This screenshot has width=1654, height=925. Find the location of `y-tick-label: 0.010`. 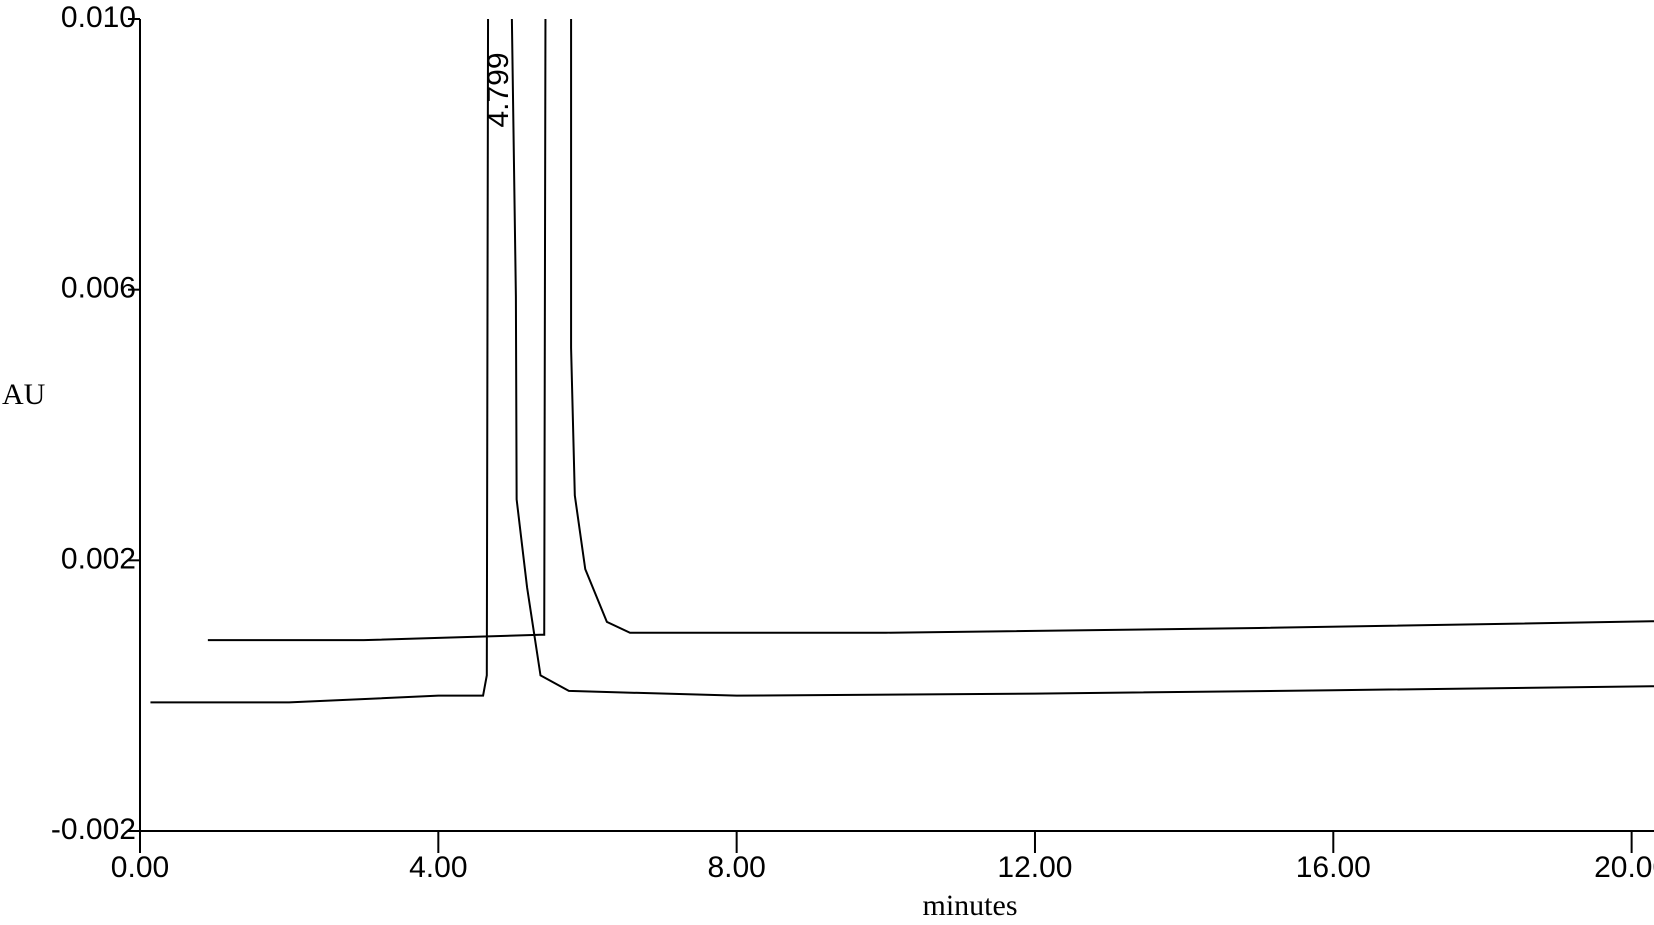

y-tick-label: 0.010 is located at coordinates (98, 17).